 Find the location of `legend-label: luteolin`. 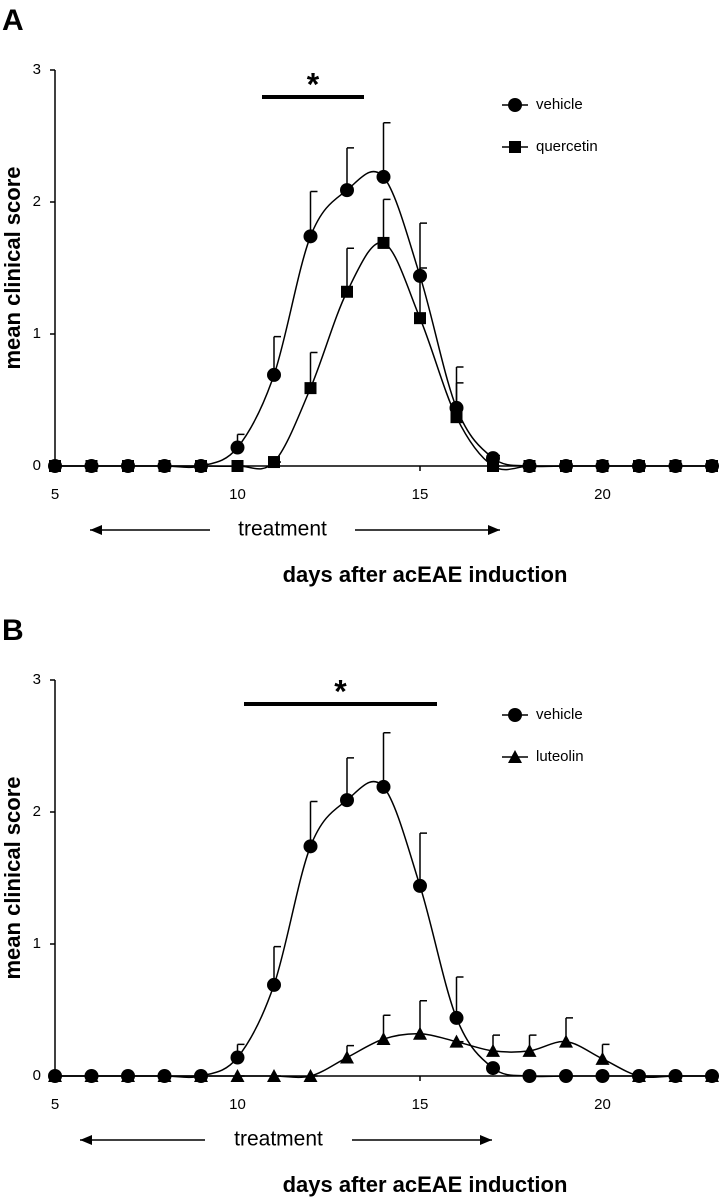

legend-label: luteolin is located at coordinates (560, 756).